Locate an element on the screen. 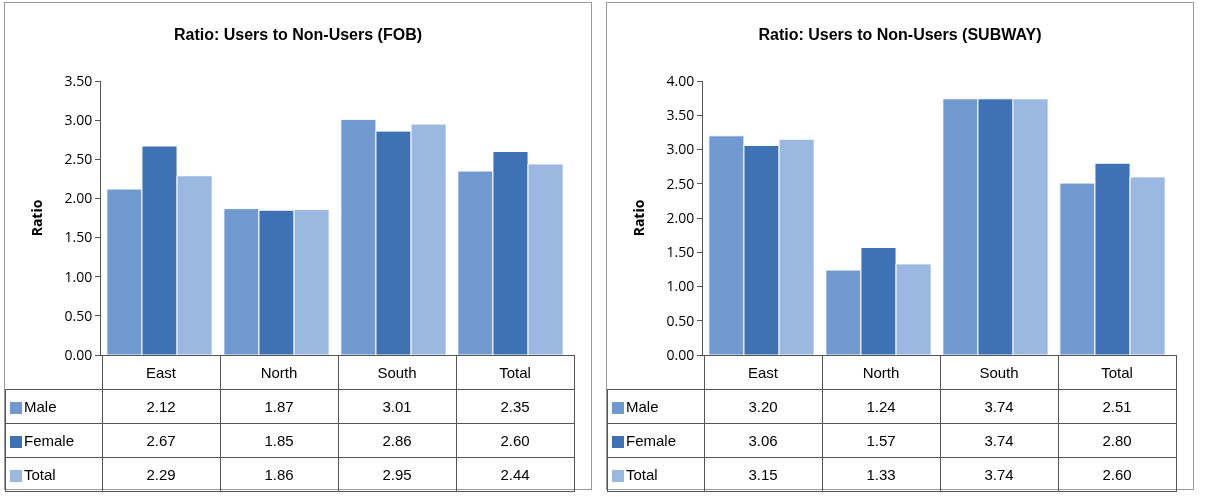  text: 3.15 is located at coordinates (763, 474).